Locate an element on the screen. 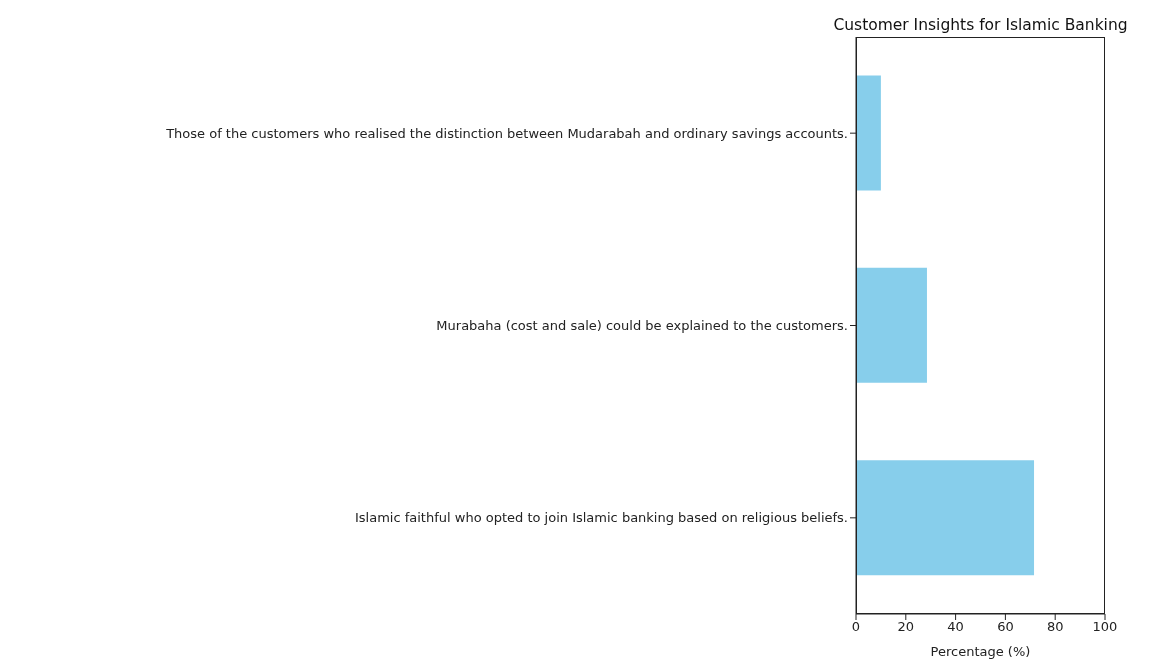 This screenshot has width=1168, height=663. y-tick-label: Those of the customers who realised the distinction between Mudarabah and ordinary savings accounts. is located at coordinates (506, 133).